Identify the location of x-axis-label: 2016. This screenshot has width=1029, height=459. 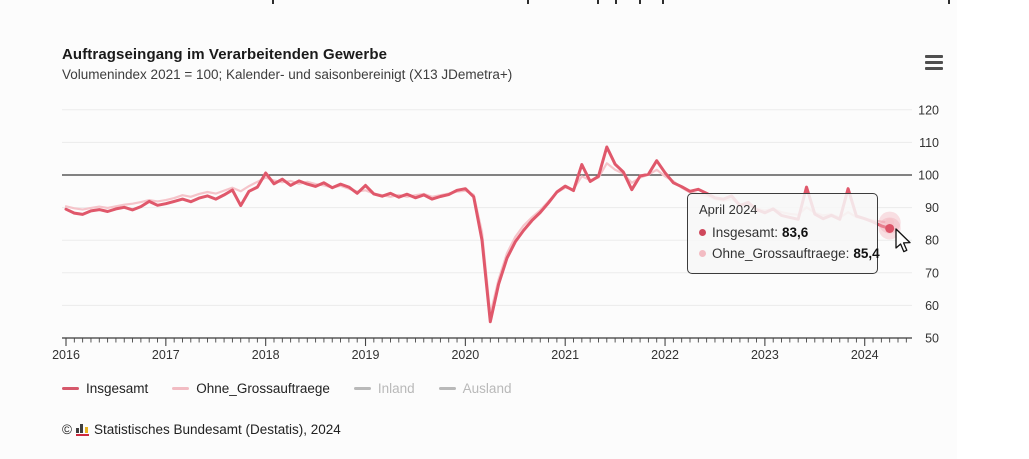
(66, 355).